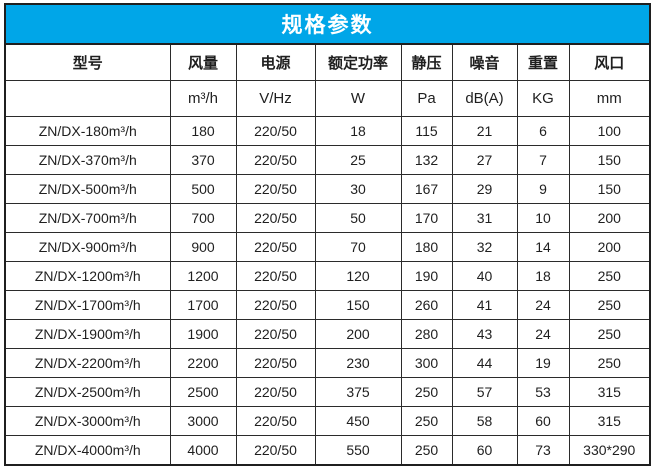 The image size is (653, 474). What do you see at coordinates (358, 62) in the screenshot?
I see `header-cell: 额定功率` at bounding box center [358, 62].